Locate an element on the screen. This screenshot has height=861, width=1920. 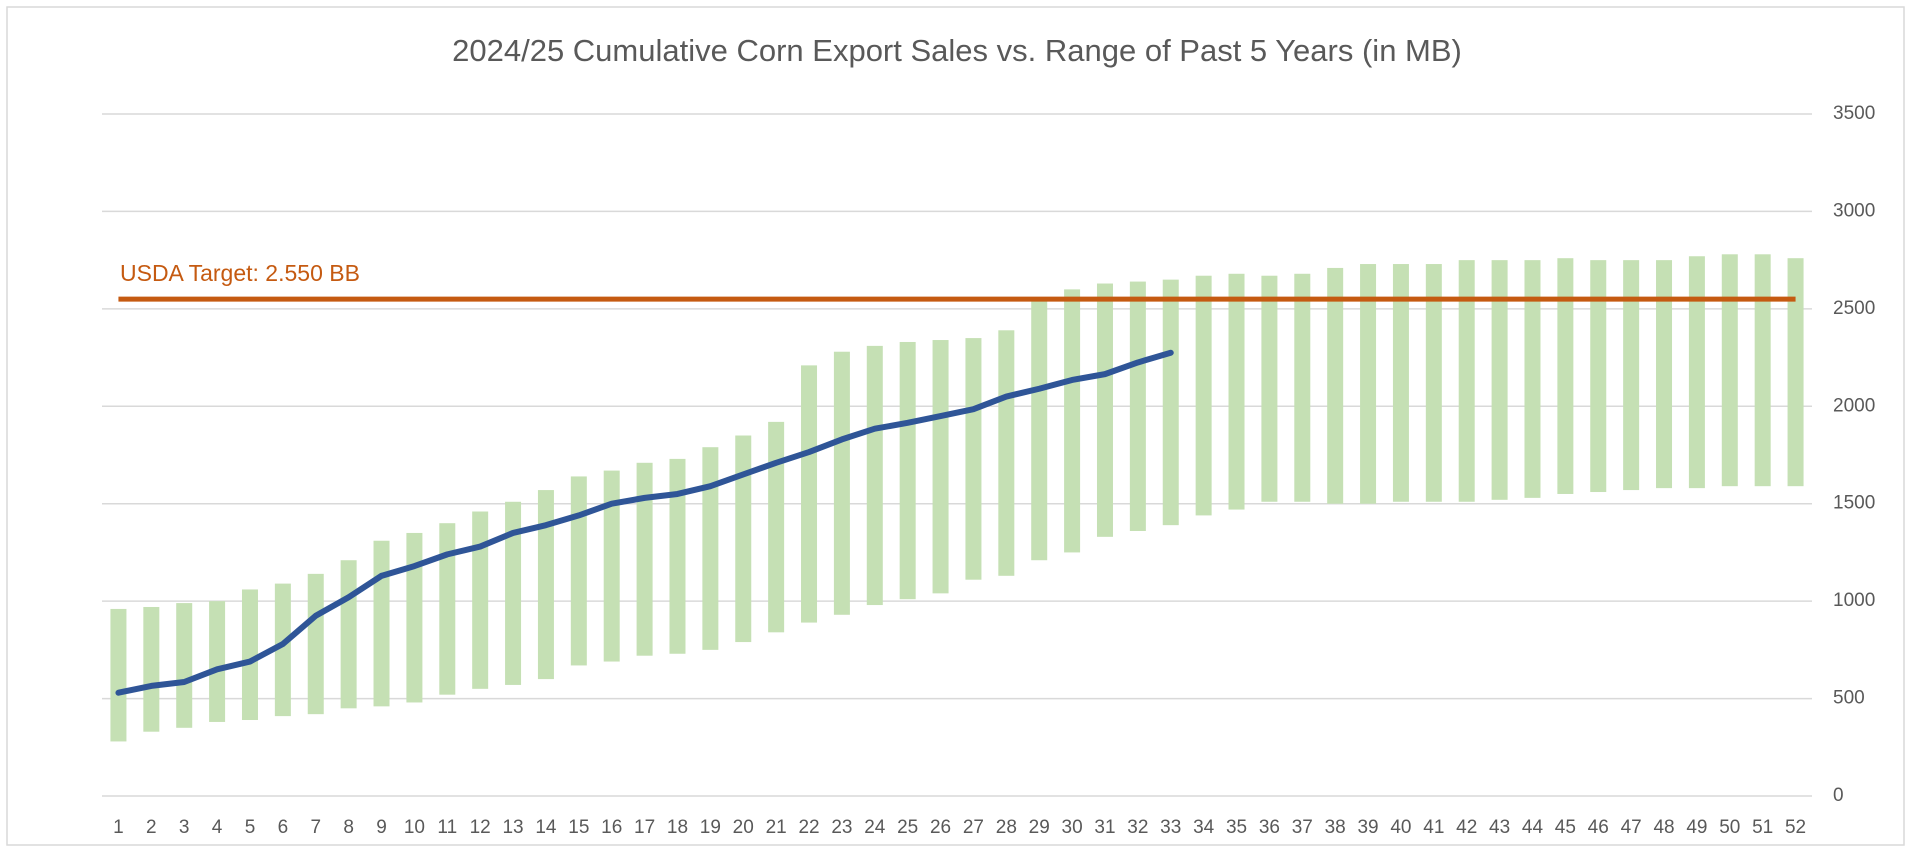
x-tick-label: 1 is located at coordinates (118, 827).